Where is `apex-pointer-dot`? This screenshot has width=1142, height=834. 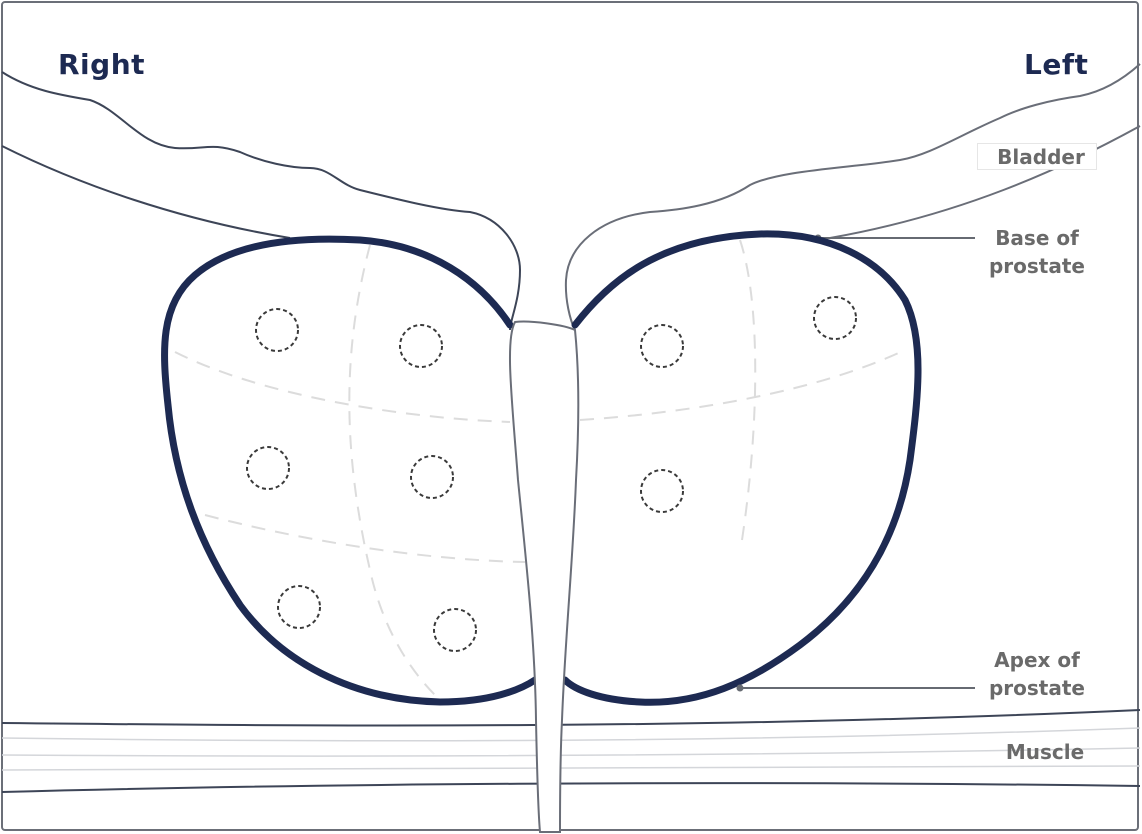
apex-pointer-dot is located at coordinates (740, 688).